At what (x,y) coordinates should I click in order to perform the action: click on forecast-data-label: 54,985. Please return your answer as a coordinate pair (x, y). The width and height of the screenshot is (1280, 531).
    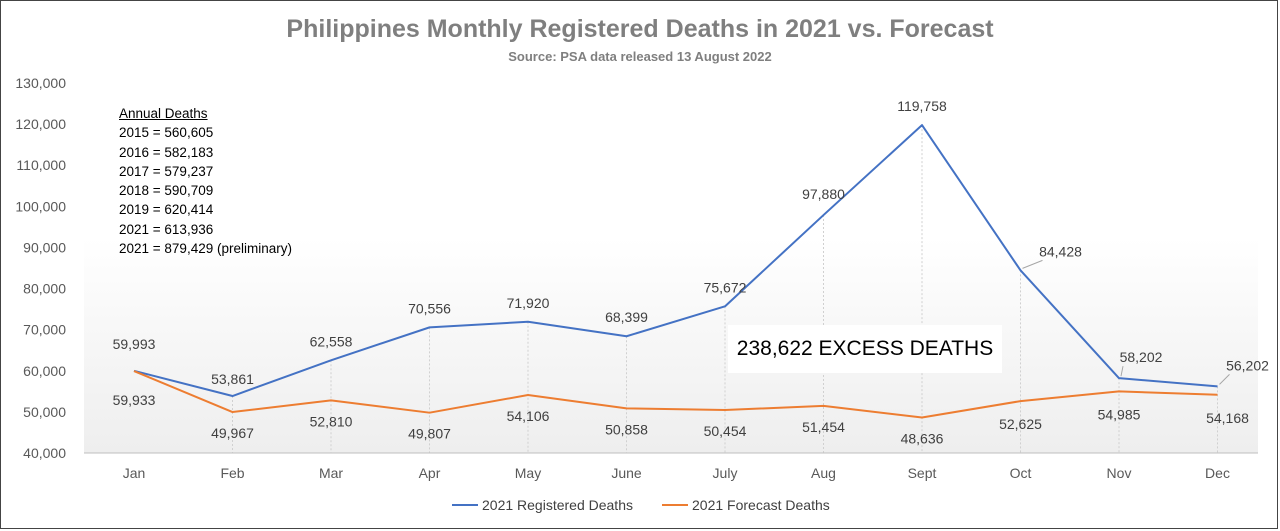
    Looking at the image, I should click on (1119, 414).